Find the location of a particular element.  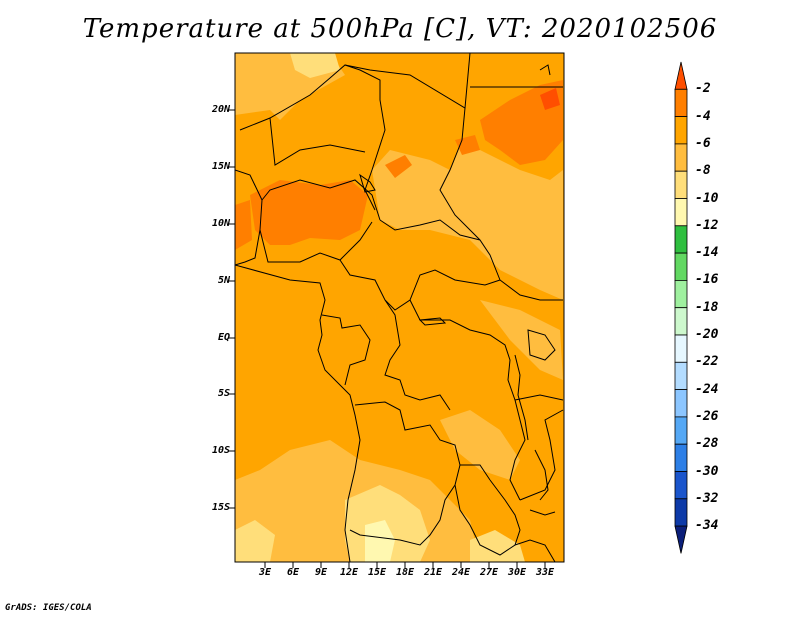

colorbar-tick-label: -10 is located at coordinates (707, 198).